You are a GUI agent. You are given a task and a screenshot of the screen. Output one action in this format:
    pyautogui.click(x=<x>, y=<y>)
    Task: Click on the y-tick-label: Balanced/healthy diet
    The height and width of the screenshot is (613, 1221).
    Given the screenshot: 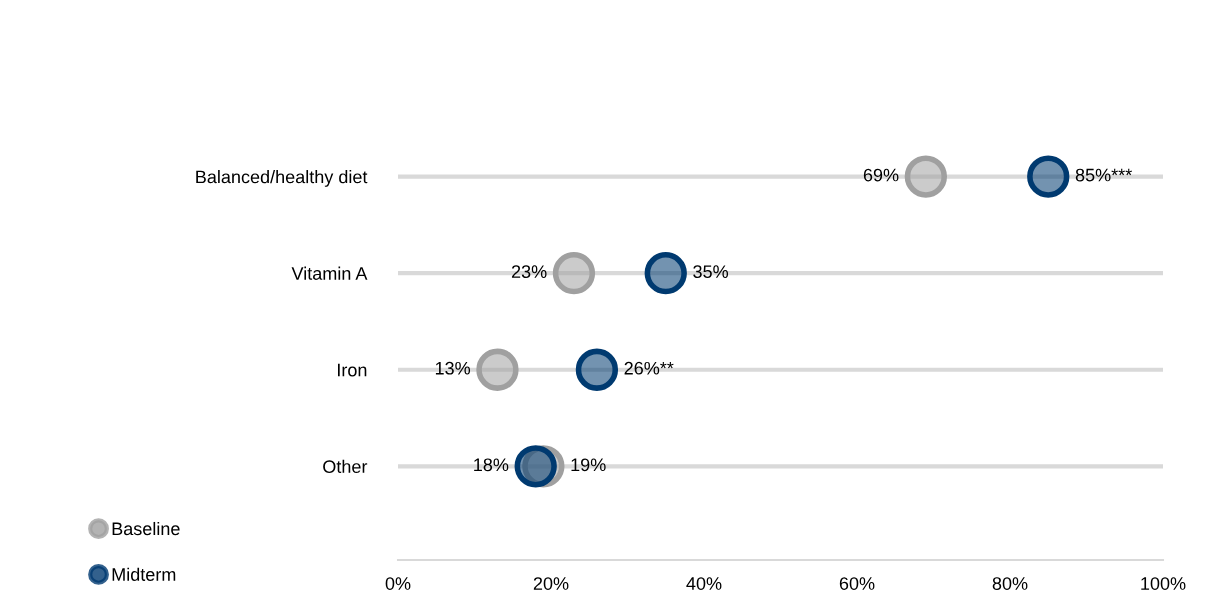 What is the action you would take?
    pyautogui.click(x=282, y=178)
    